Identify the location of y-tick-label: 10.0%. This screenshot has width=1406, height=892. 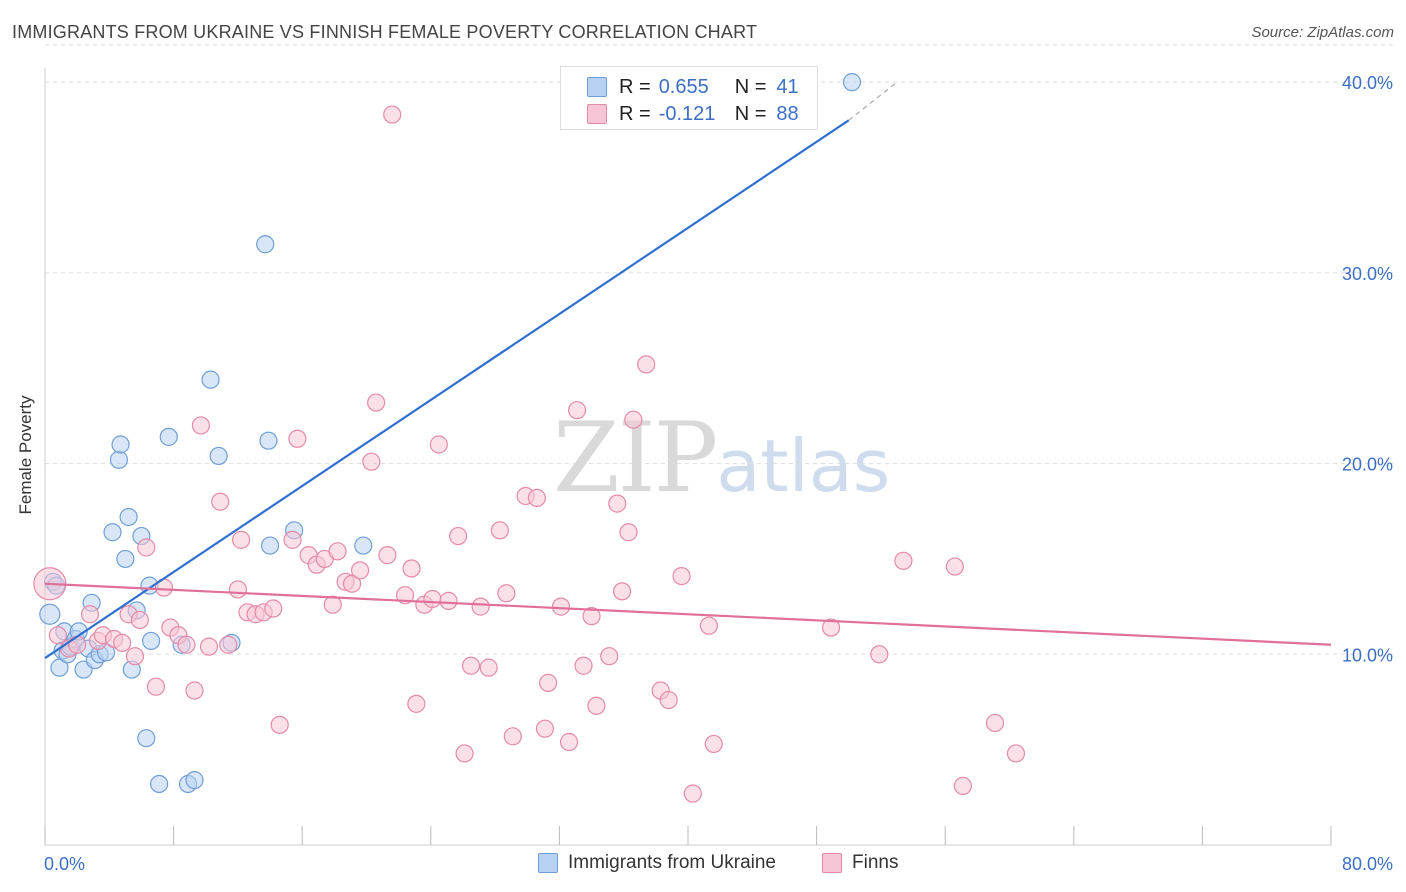
(1367, 655).